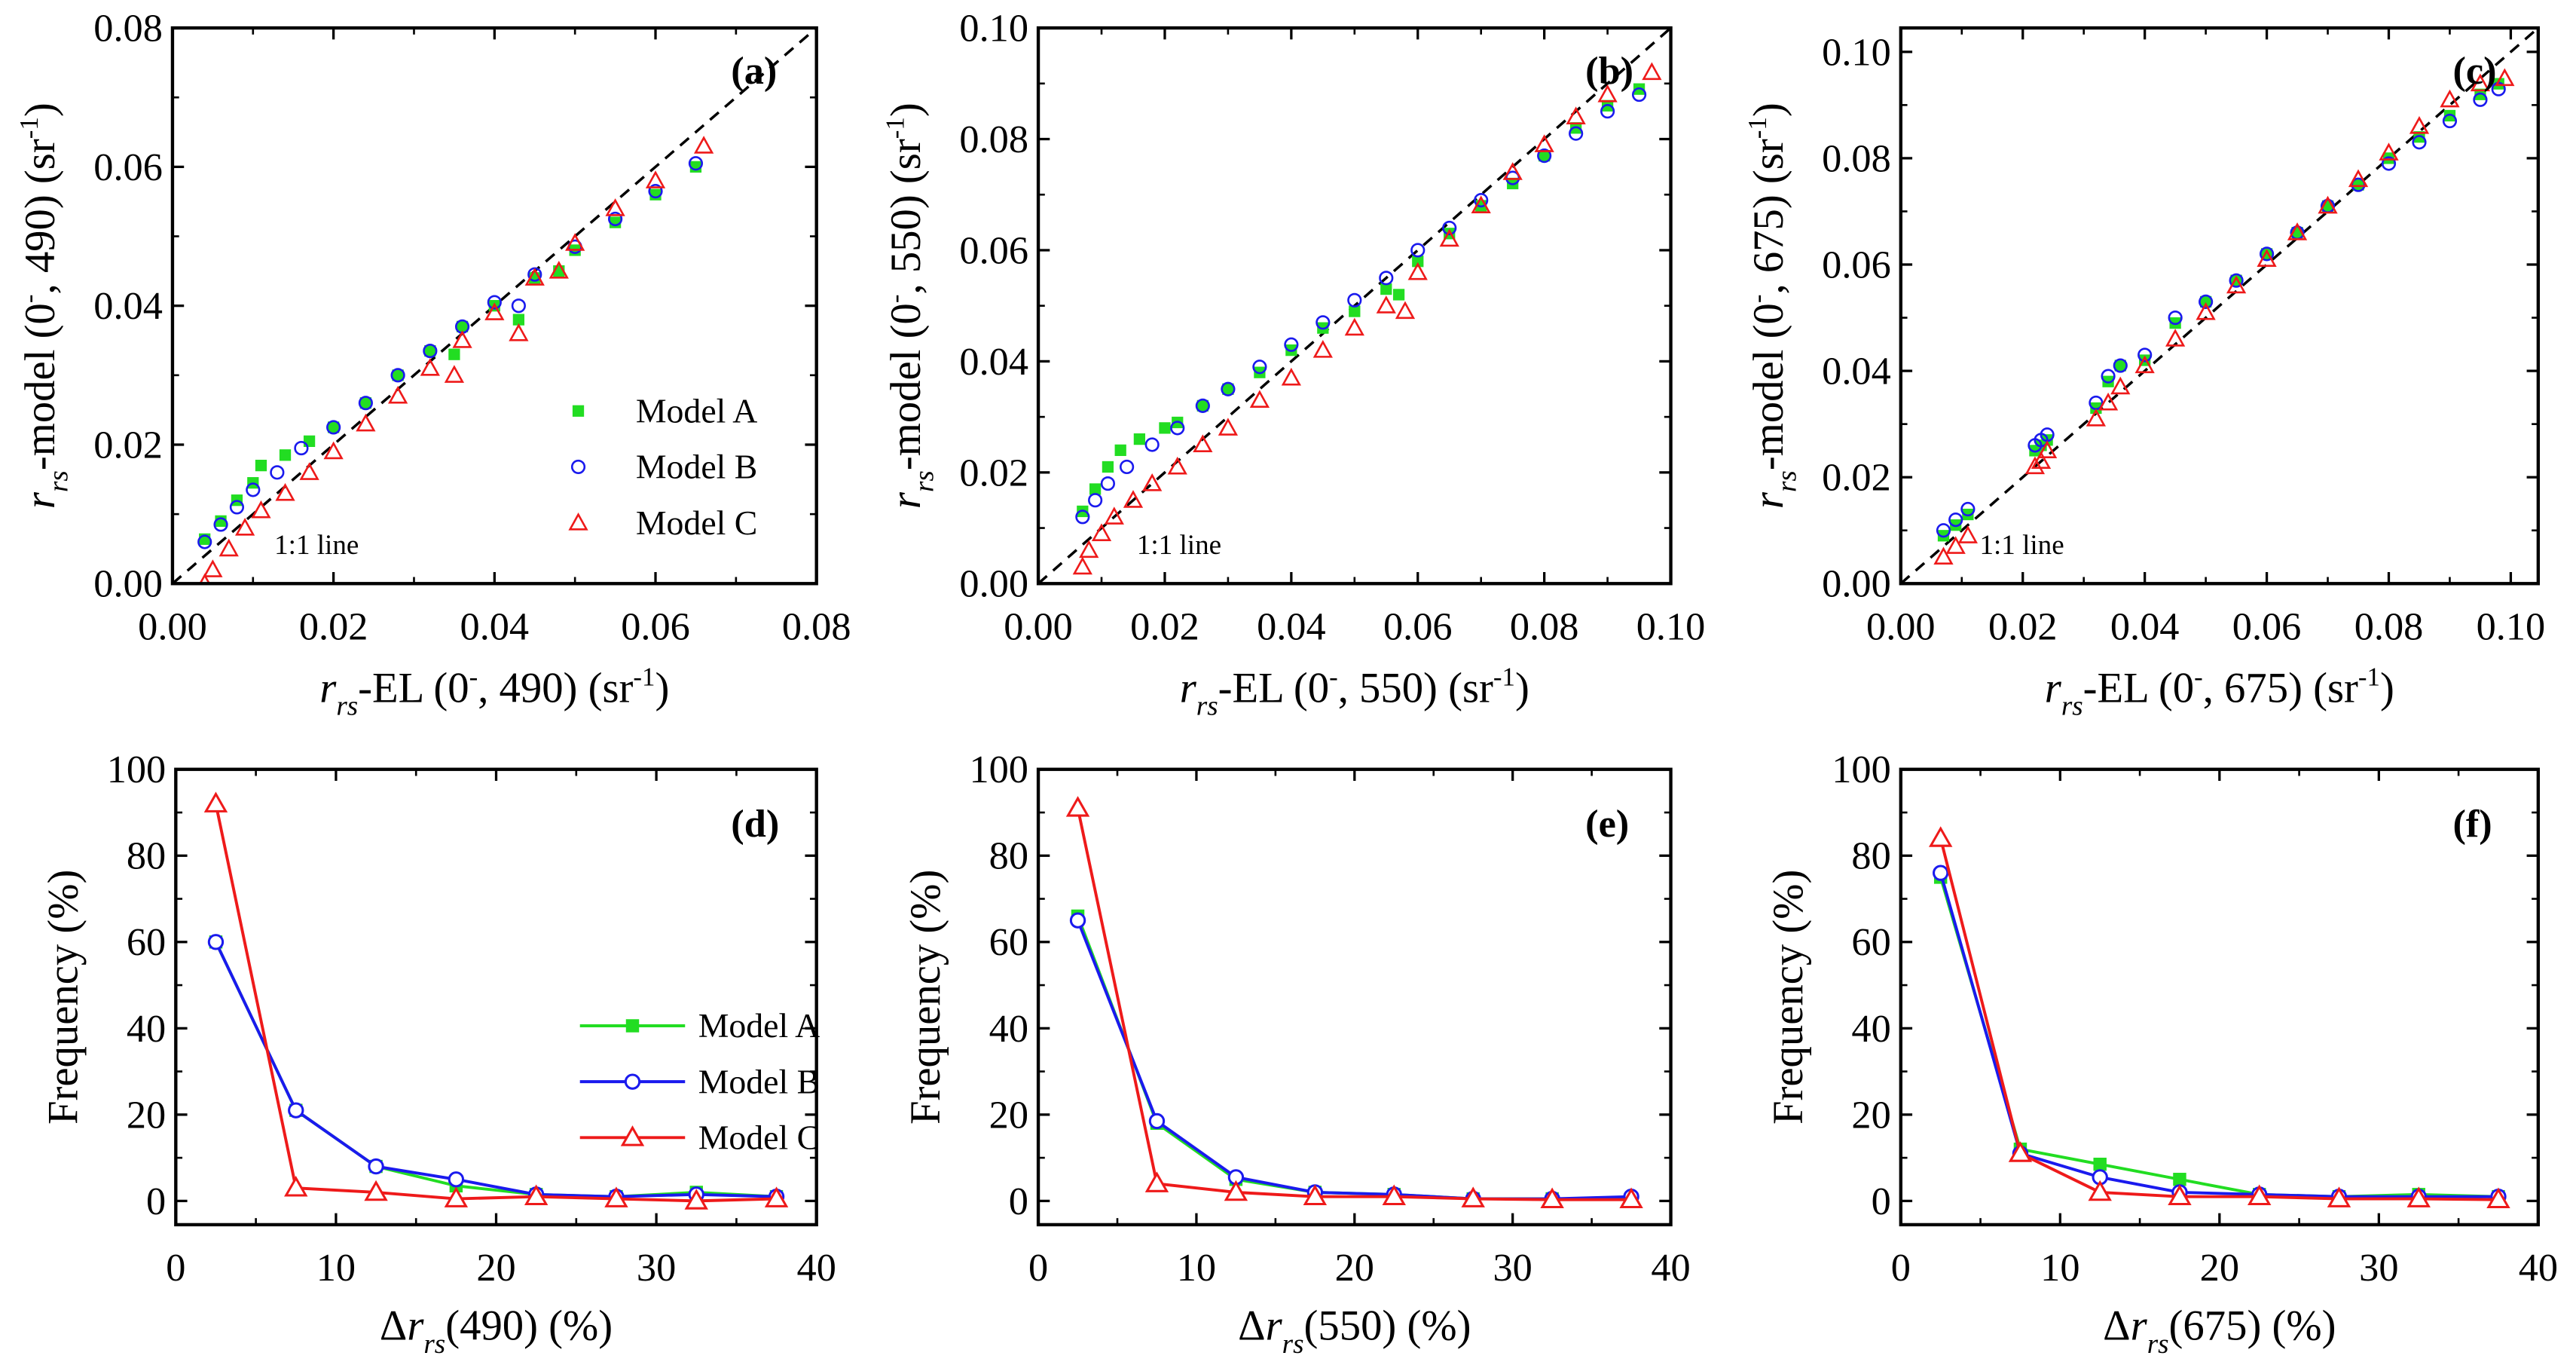 Image resolution: width=2576 pixels, height=1371 pixels. What do you see at coordinates (146, 942) in the screenshot?
I see `y-tick-label: 60` at bounding box center [146, 942].